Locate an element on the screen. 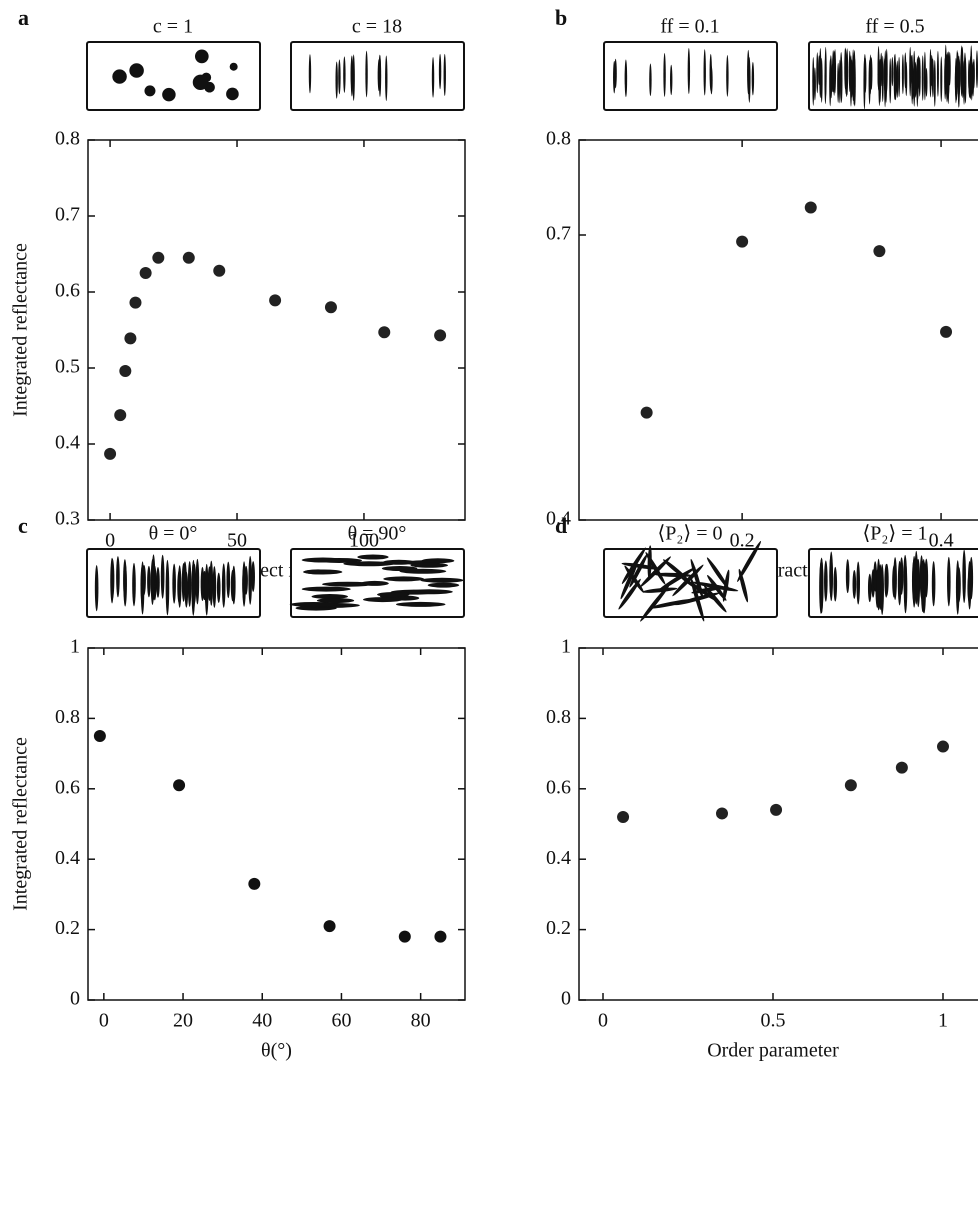 Image resolution: width=978 pixels, height=1213 pixels. x-tick-label: 50 is located at coordinates (237, 541).